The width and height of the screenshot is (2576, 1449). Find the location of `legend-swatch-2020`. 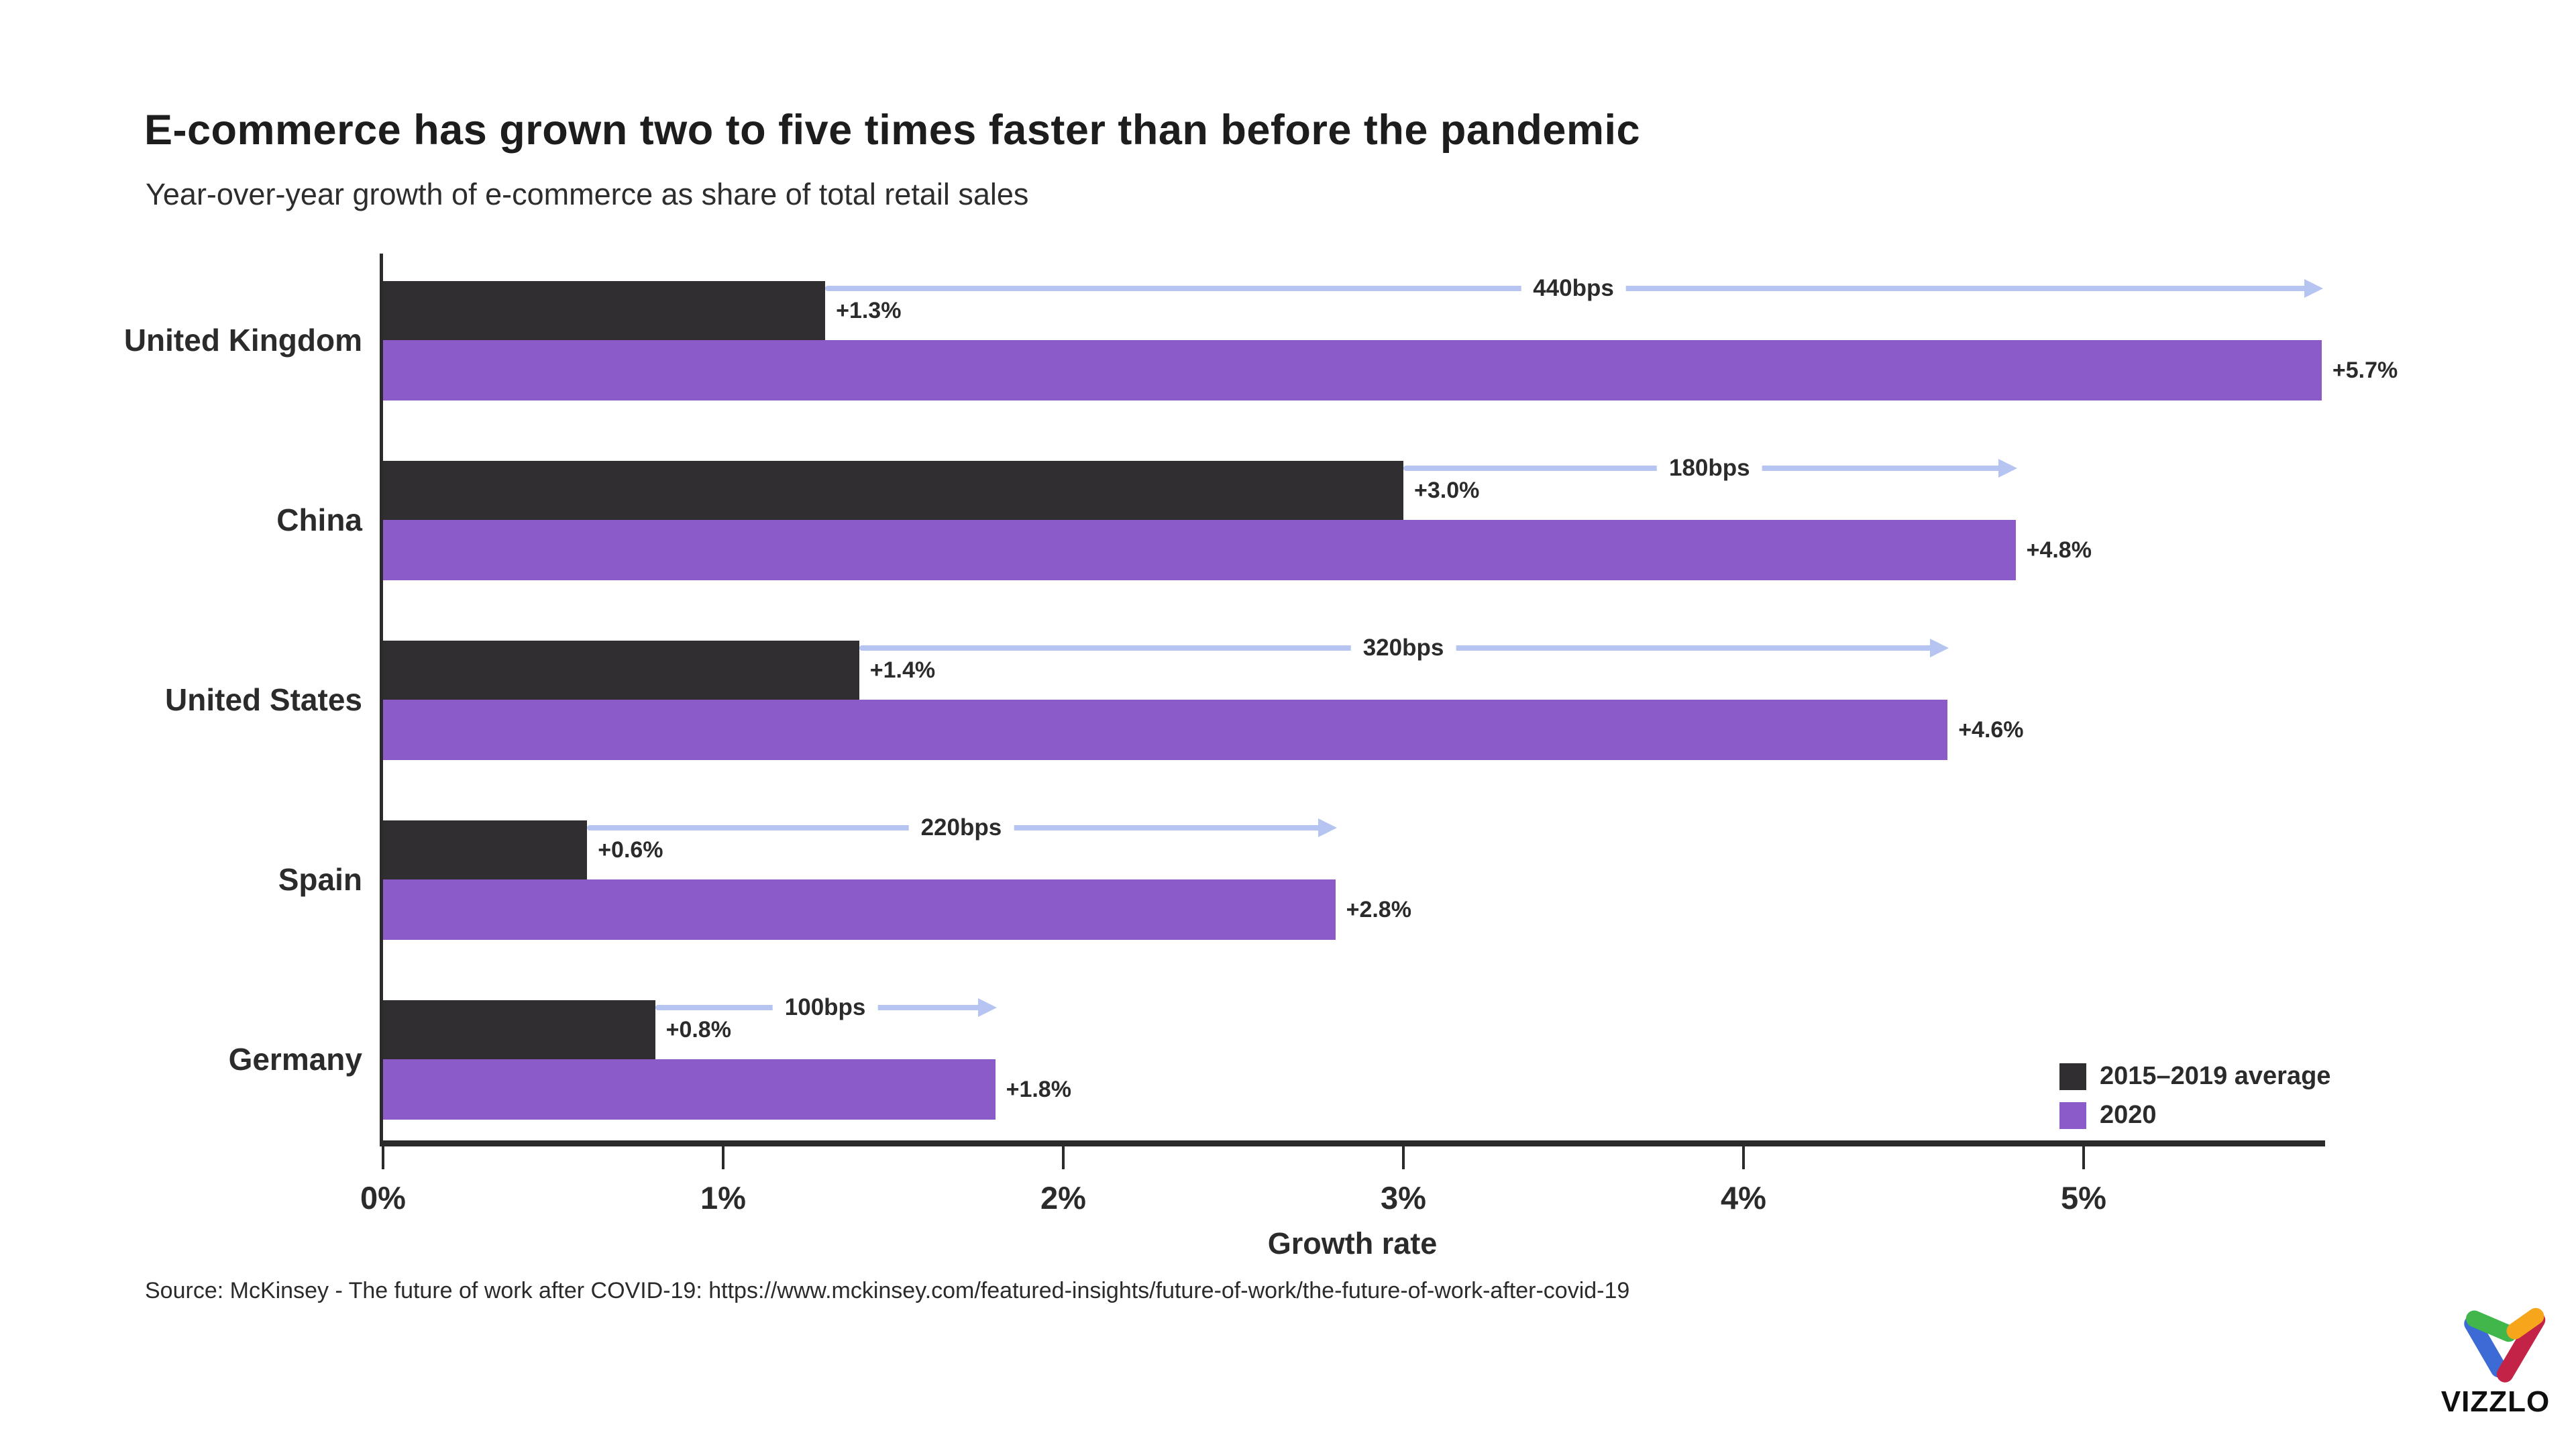

legend-swatch-2020 is located at coordinates (2072, 1115).